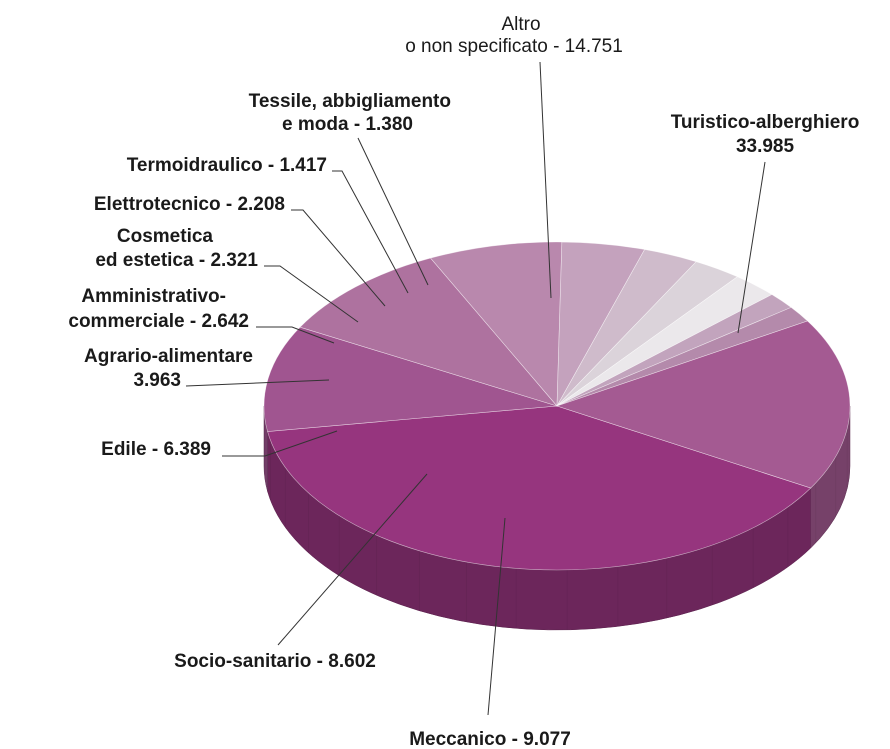  Describe the element at coordinates (514, 46) in the screenshot. I see `slice-label-11-line-2: o non specificato - 14.751` at that location.